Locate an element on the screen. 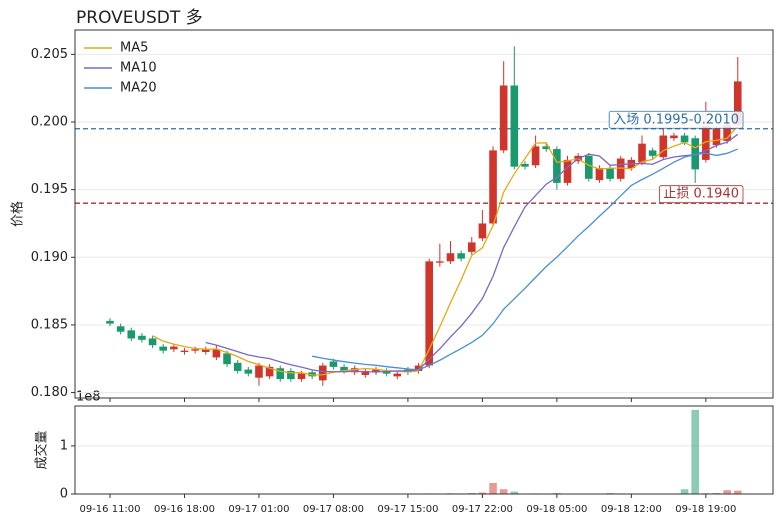  x-tick-label: 09-18 19:00 is located at coordinates (705, 509).